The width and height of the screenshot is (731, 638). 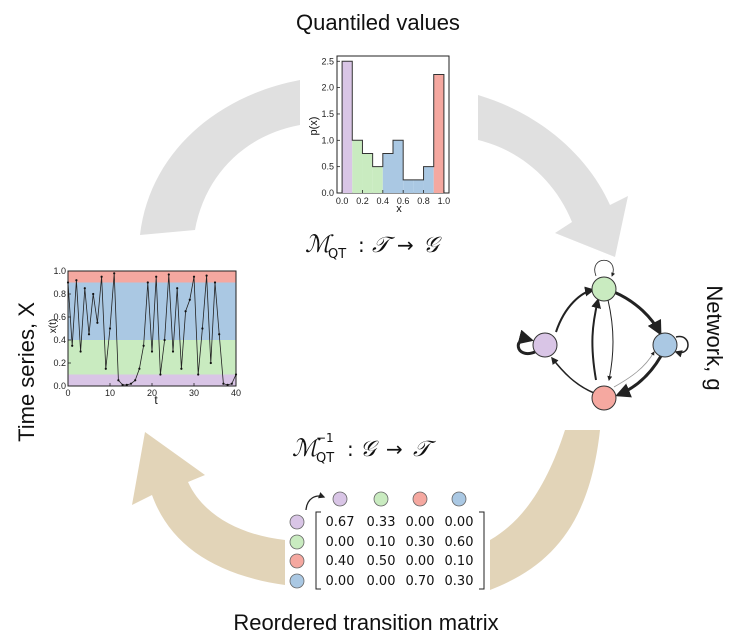 What do you see at coordinates (337, 254) in the screenshot?
I see `subscript-qt: QT` at bounding box center [337, 254].